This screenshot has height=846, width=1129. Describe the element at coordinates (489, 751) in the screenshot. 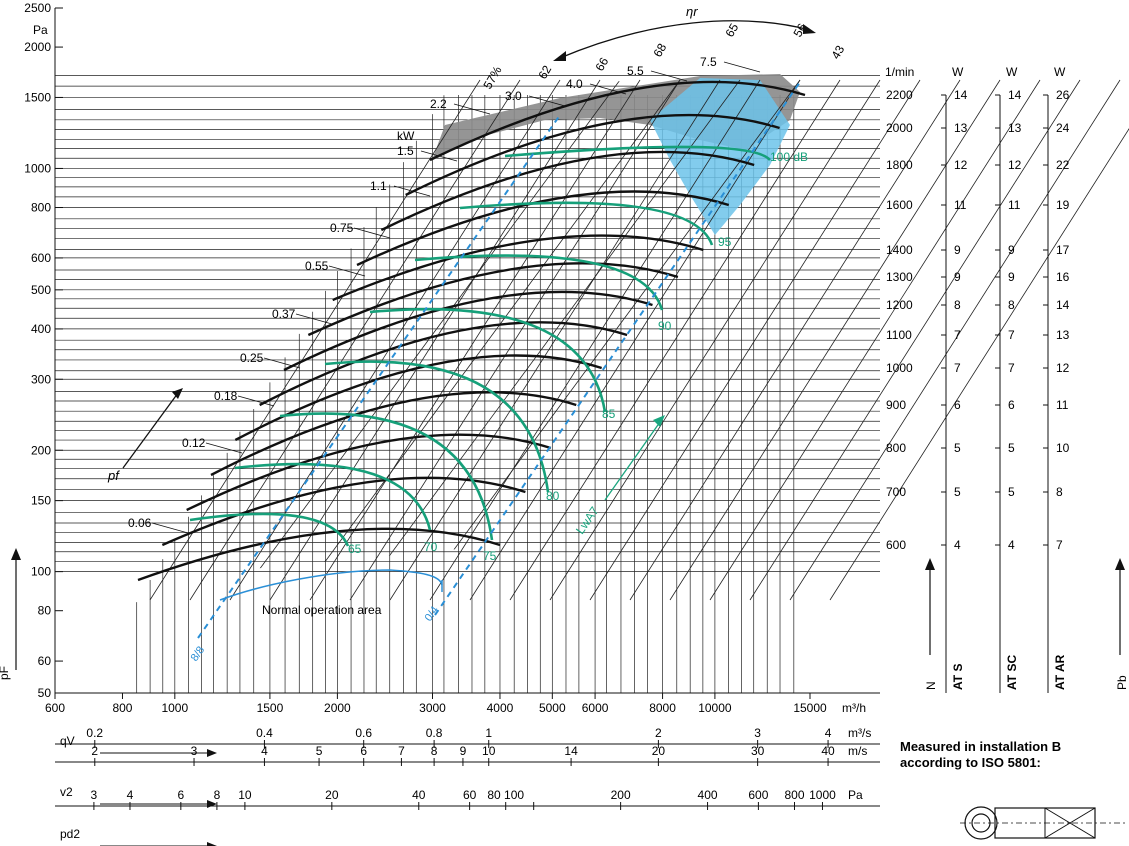

I see `v2-scale-tick-label: 10` at that location.